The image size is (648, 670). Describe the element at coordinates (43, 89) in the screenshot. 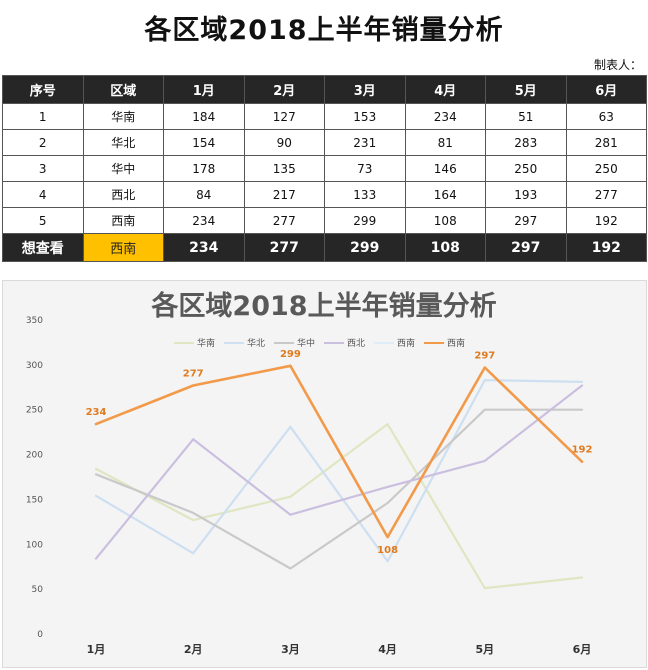

I see `col-header-no: 序号` at that location.